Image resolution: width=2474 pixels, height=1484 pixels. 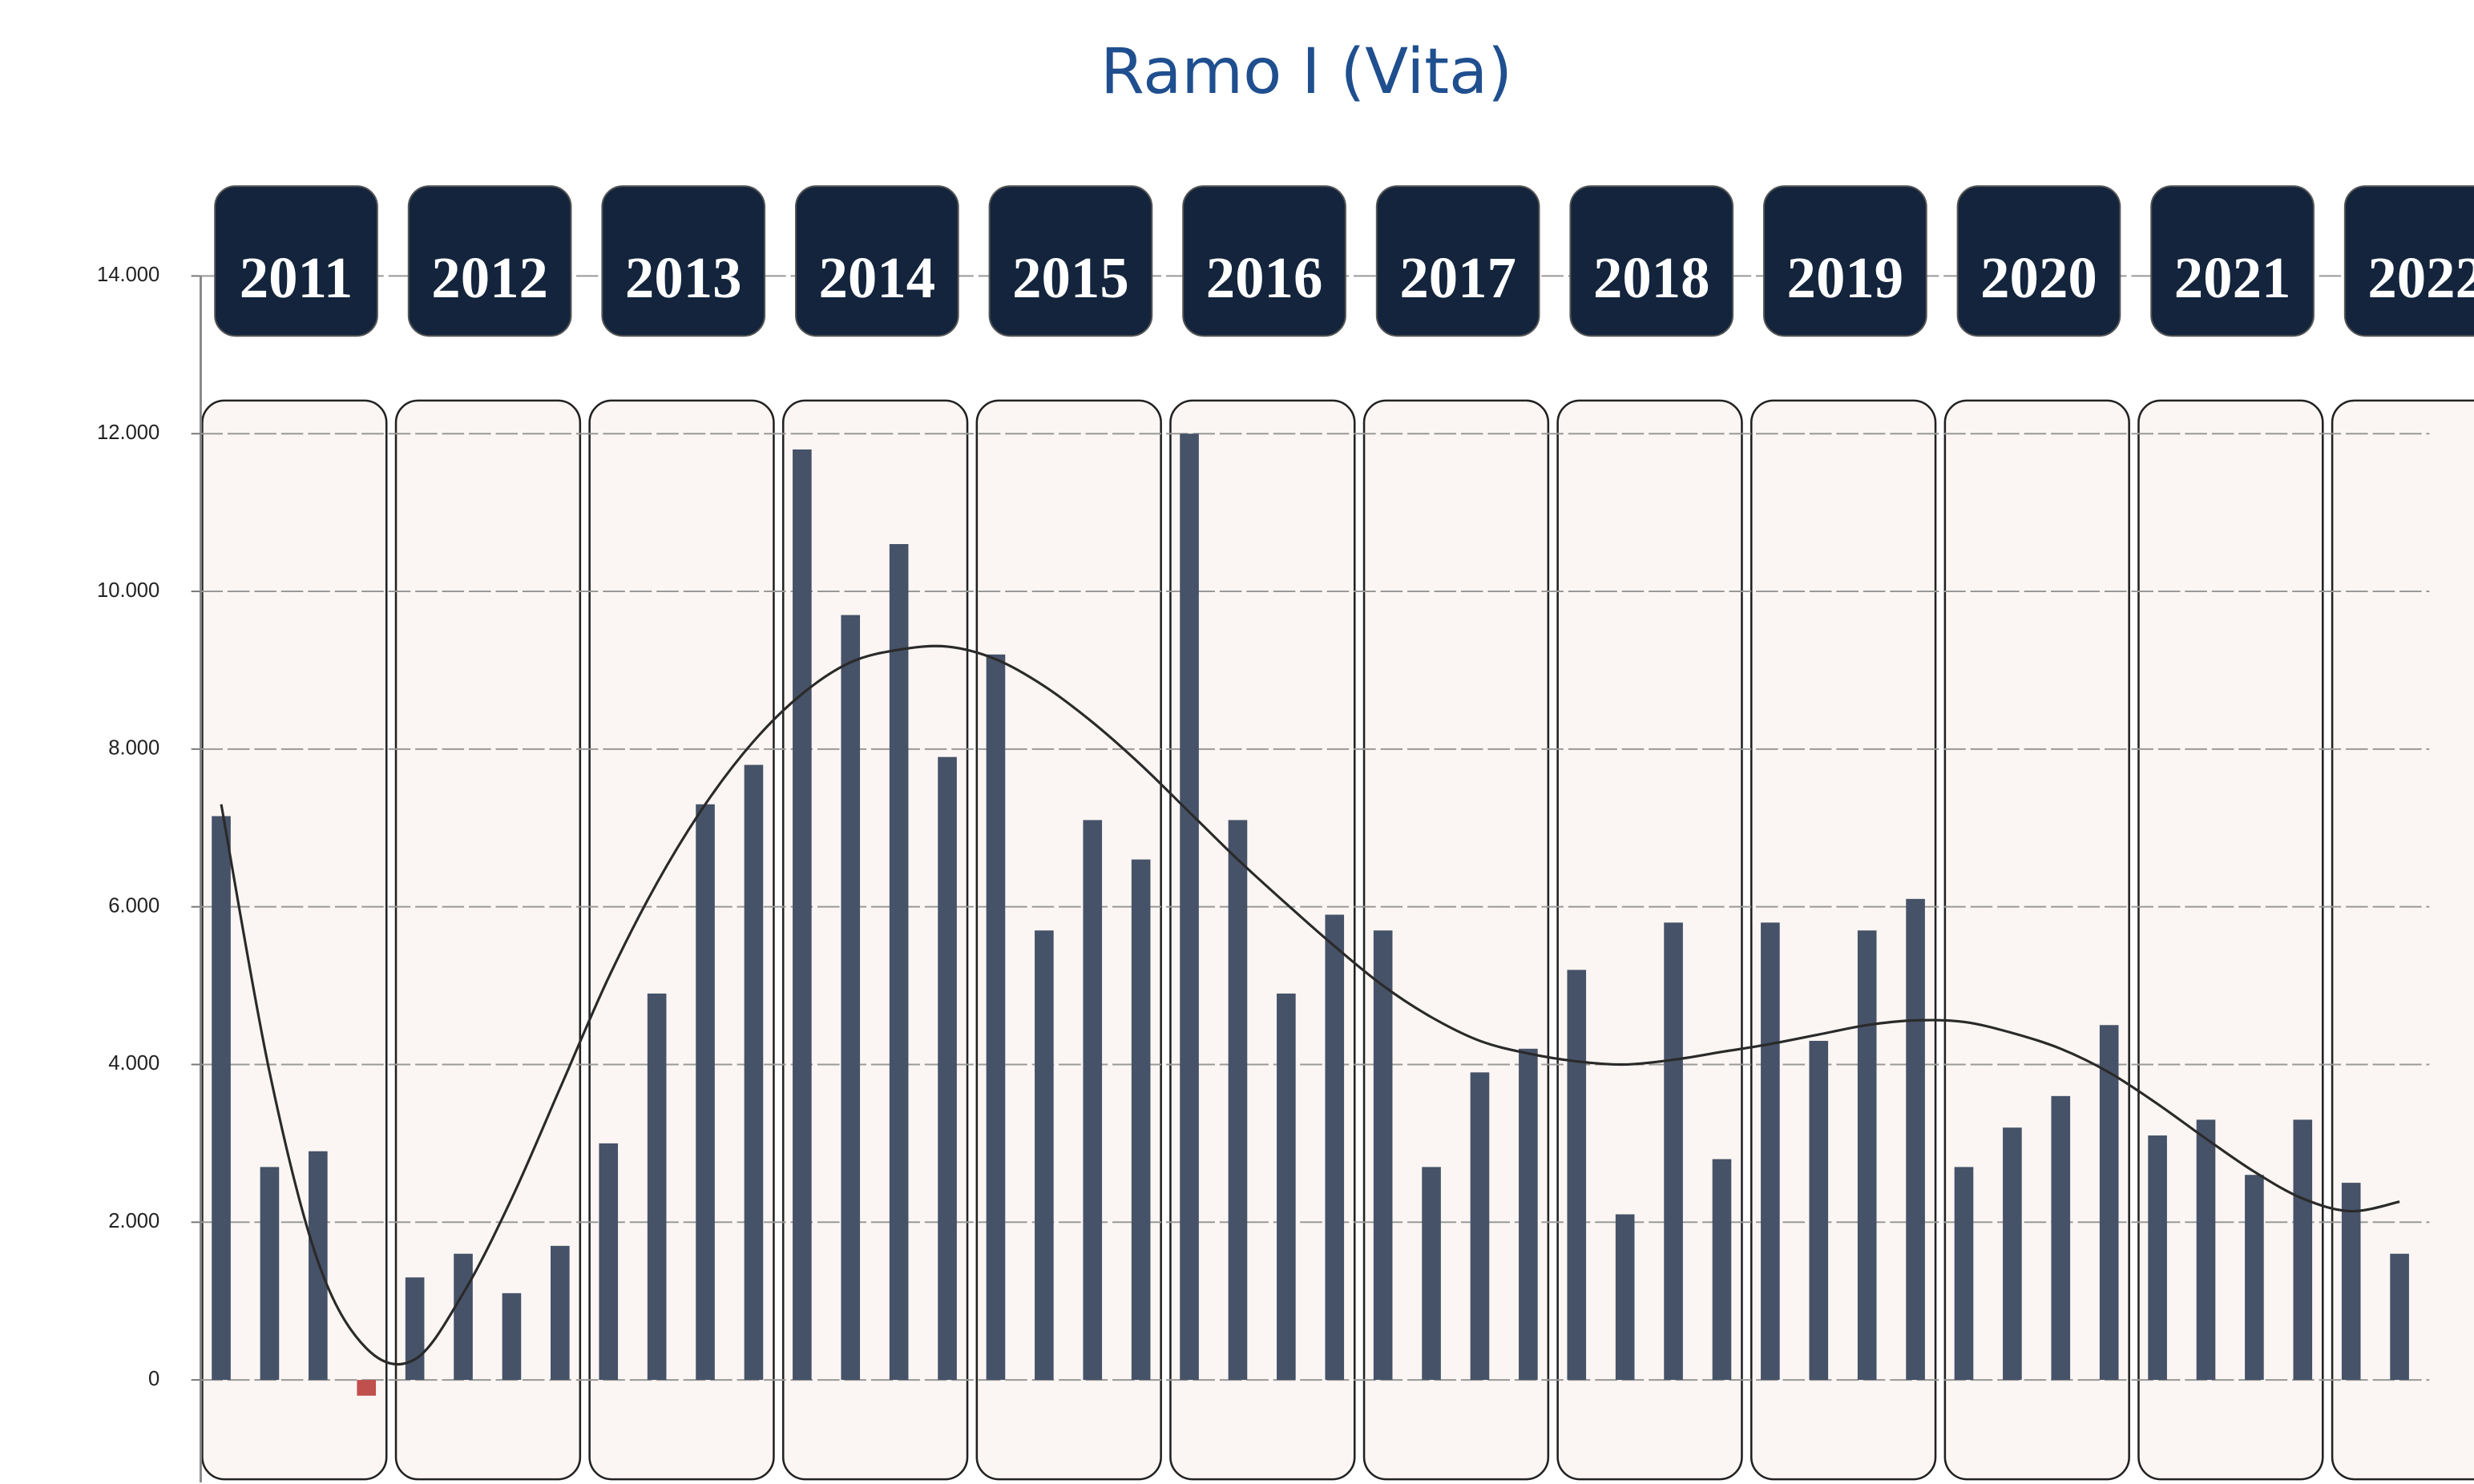 I want to click on year-label: 2019, so click(x=1845, y=277).